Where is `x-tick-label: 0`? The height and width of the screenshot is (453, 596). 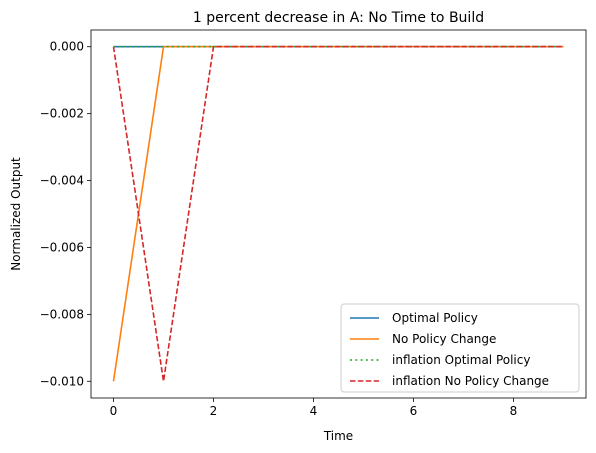 x-tick-label: 0 is located at coordinates (114, 411).